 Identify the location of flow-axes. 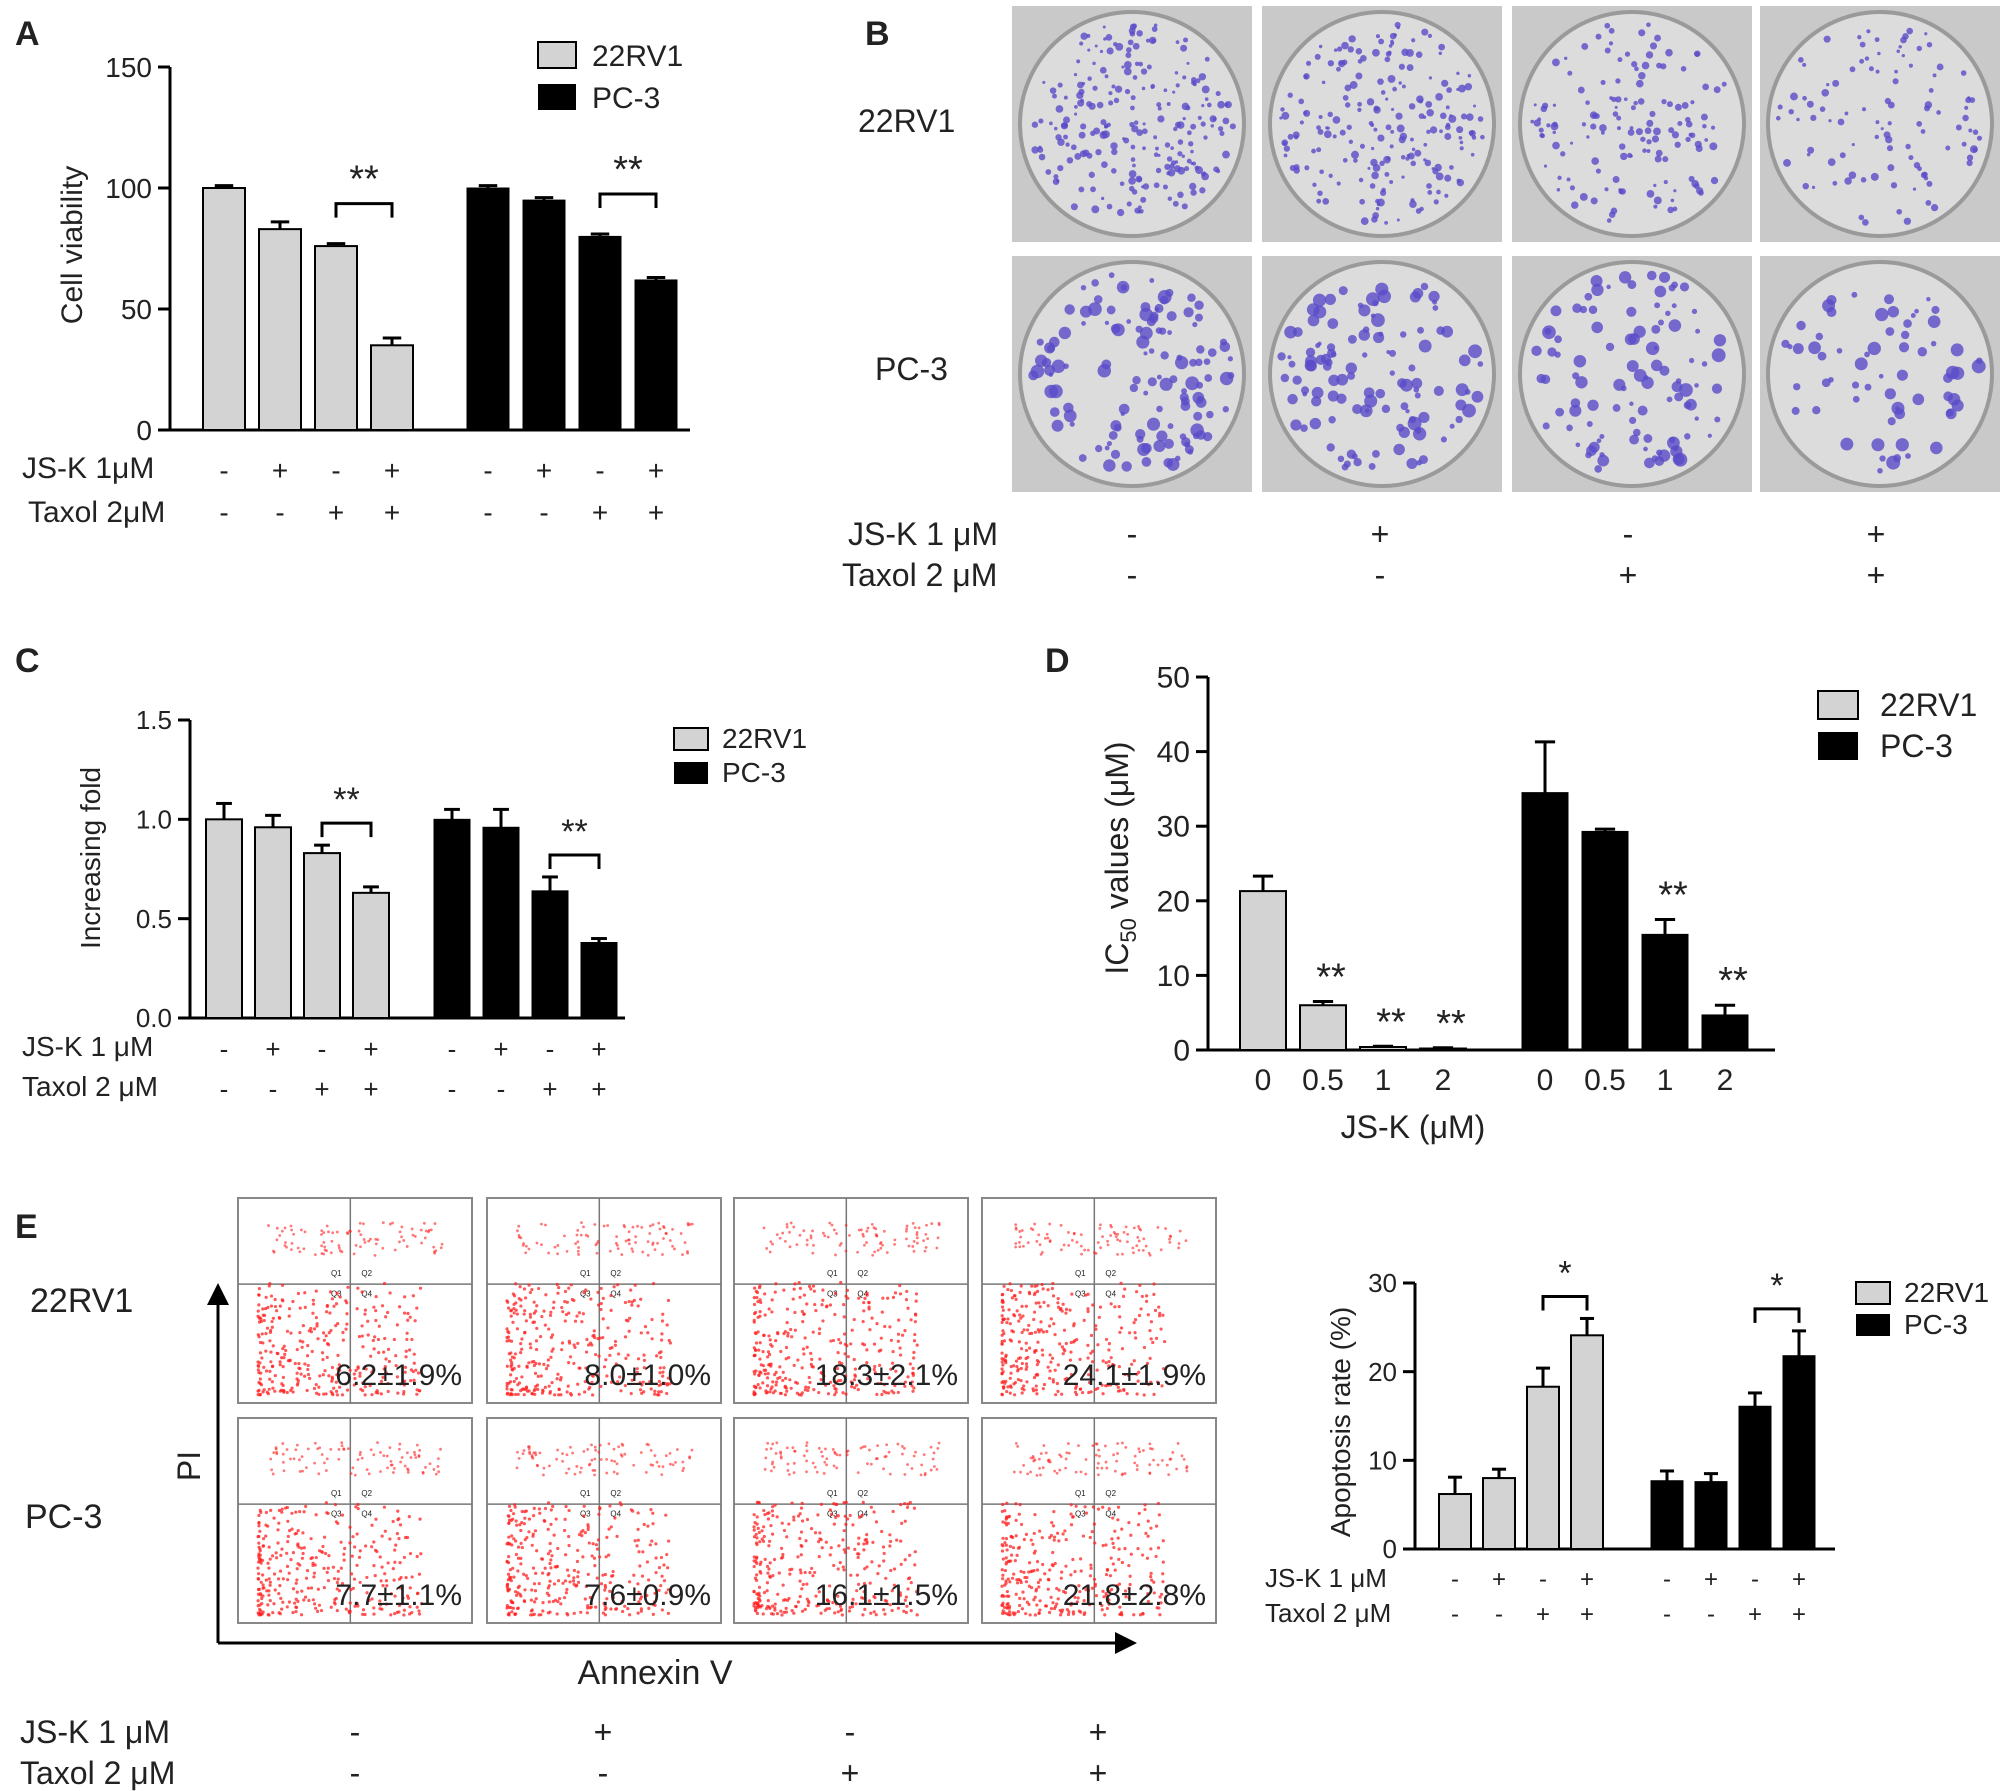
(672, 1468).